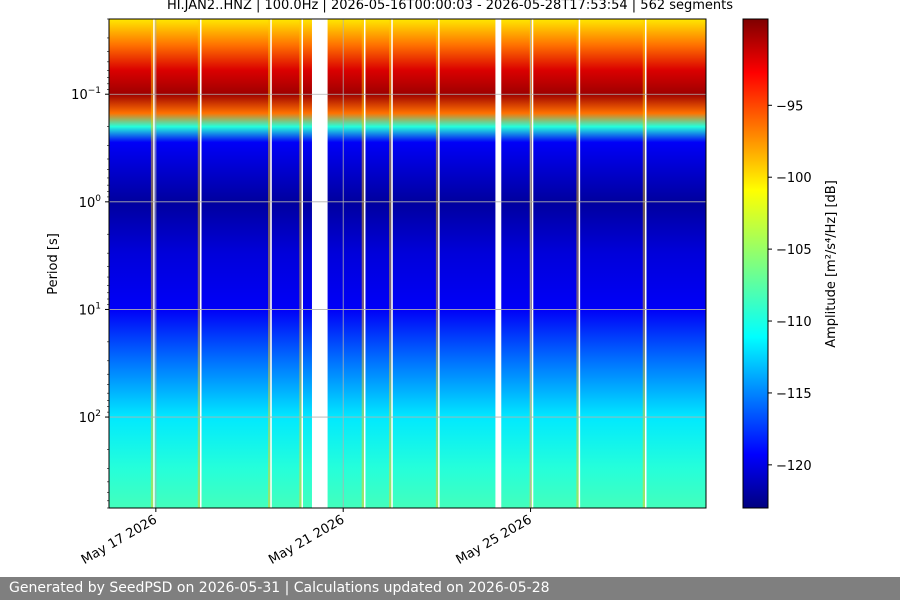 The image size is (900, 600). Describe the element at coordinates (306, 539) in the screenshot. I see `x-tick-label: May 21 2026` at that location.